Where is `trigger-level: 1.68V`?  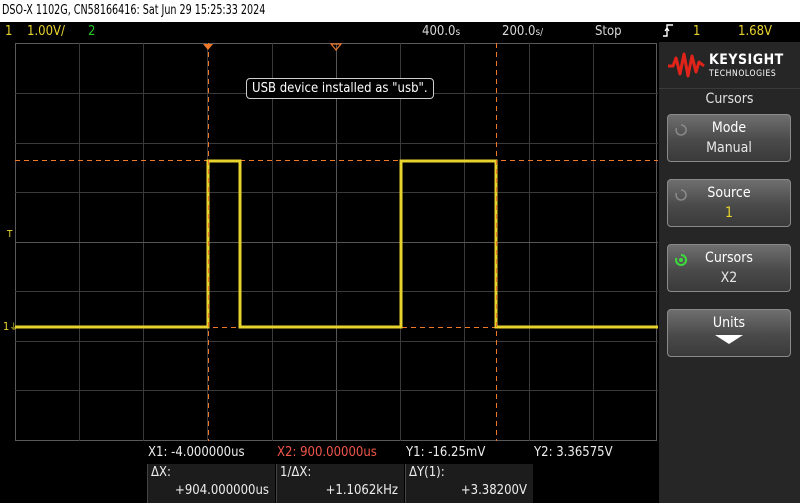
trigger-level: 1.68V is located at coordinates (755, 31).